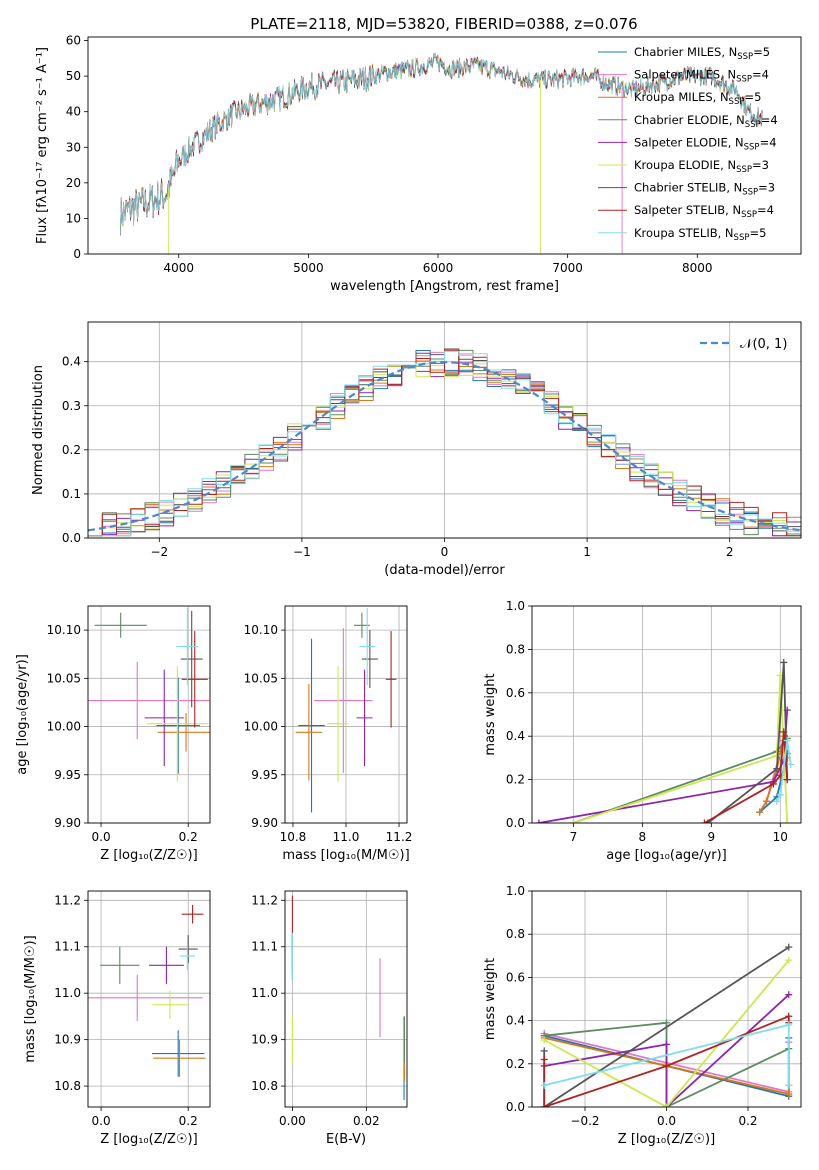  What do you see at coordinates (701, 76) in the screenshot?
I see `legend-entry: Salpeter MILES, NSSP=4` at bounding box center [701, 76].